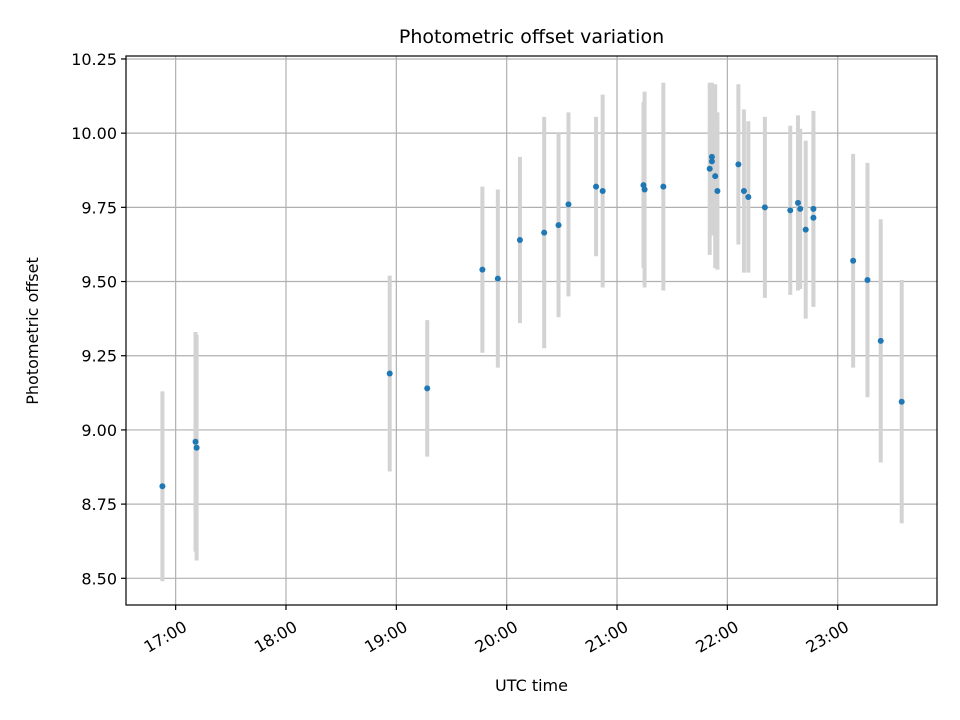 Image resolution: width=960 pixels, height=720 pixels. What do you see at coordinates (531, 37) in the screenshot?
I see `chart-title: Photometric offset variation` at bounding box center [531, 37].